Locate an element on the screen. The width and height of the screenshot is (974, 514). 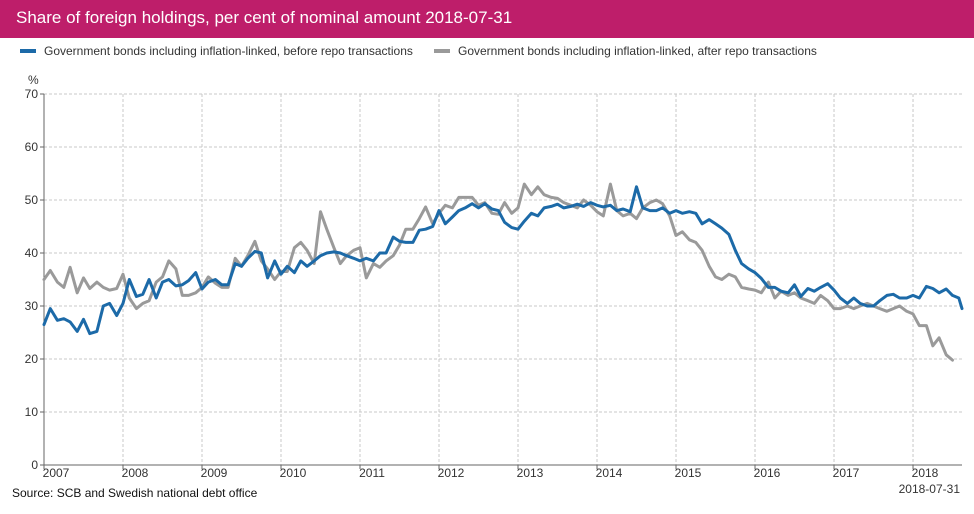
x-tick-label: 2017 is located at coordinates (846, 473).